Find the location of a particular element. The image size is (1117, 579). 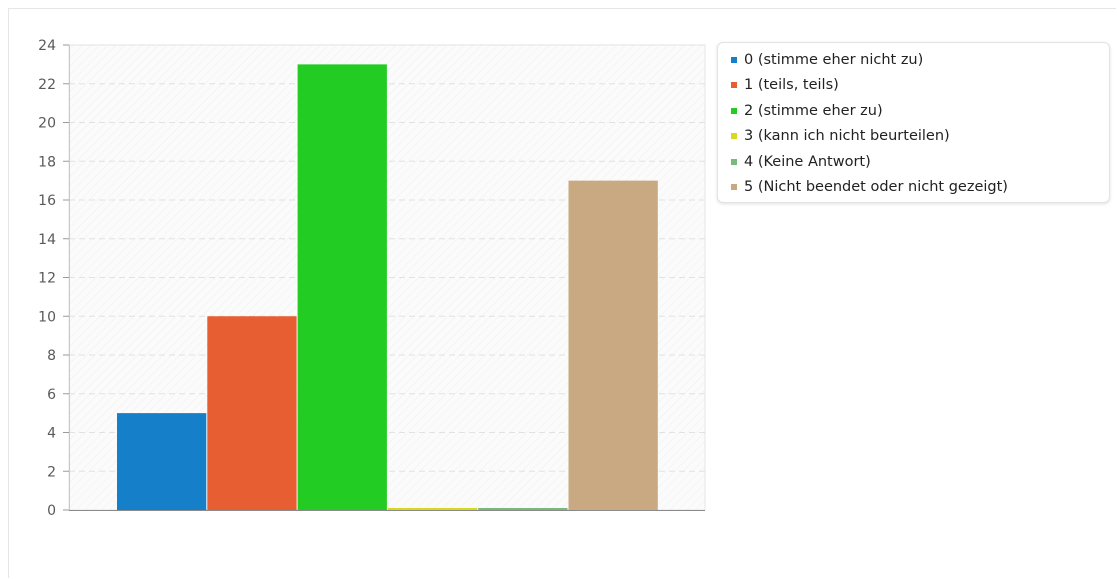

y-tick-label: 24 is located at coordinates (47, 46).